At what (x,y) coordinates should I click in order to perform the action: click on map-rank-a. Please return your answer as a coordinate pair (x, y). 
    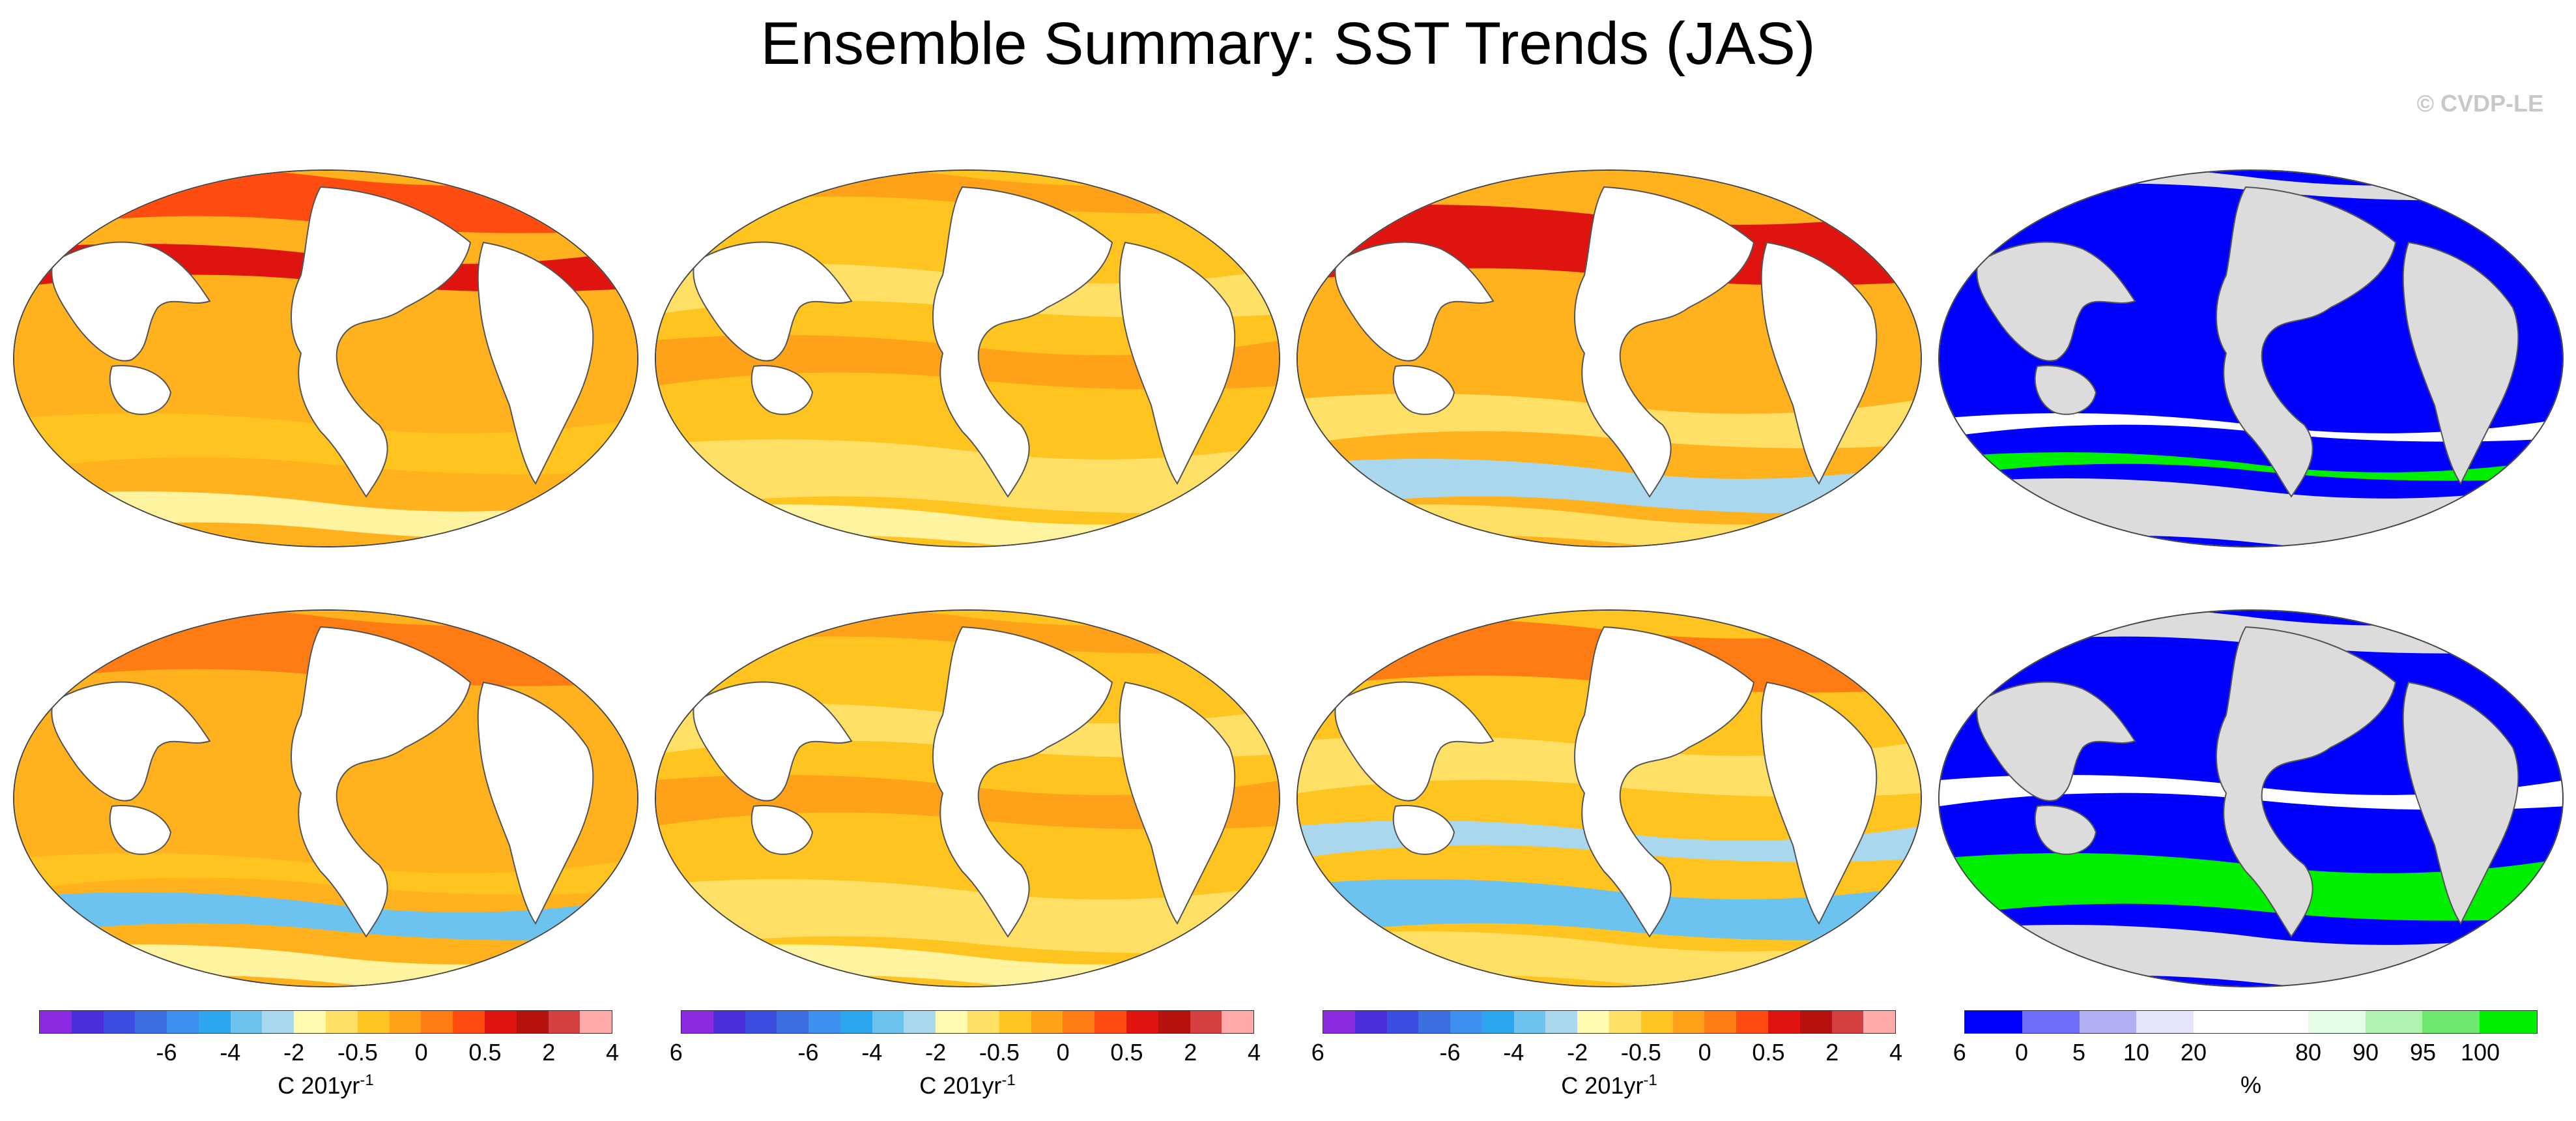
    Looking at the image, I should click on (2251, 358).